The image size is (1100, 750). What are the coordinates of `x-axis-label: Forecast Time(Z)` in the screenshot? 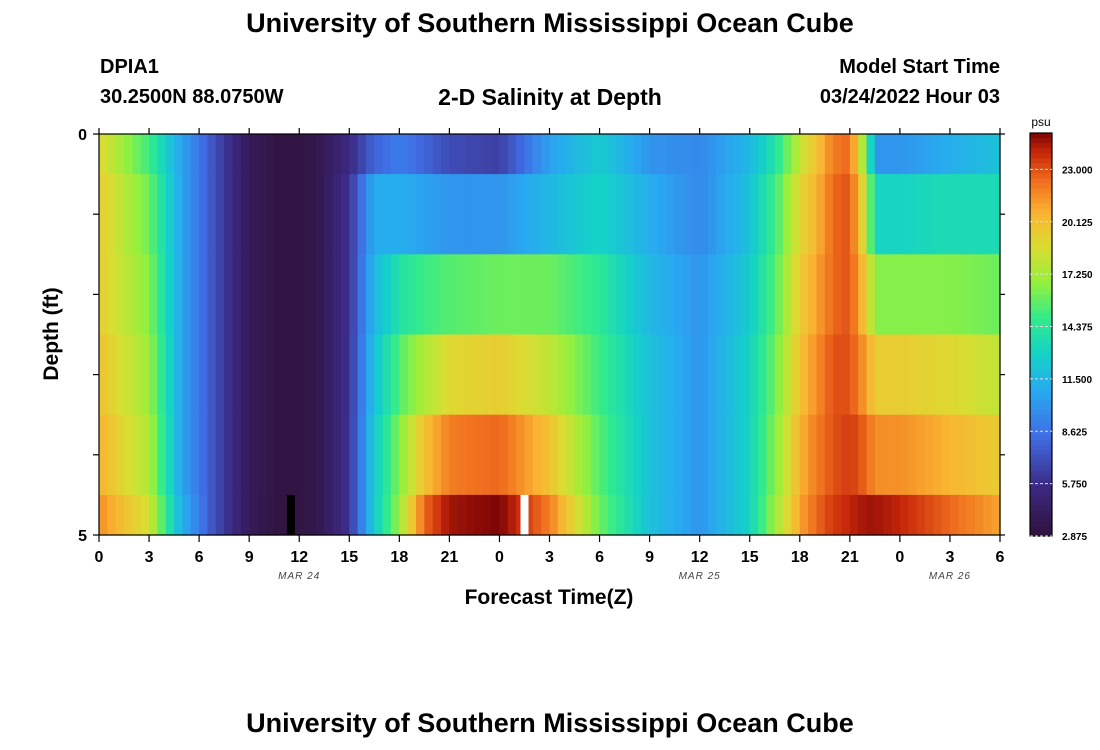 It's located at (549, 597).